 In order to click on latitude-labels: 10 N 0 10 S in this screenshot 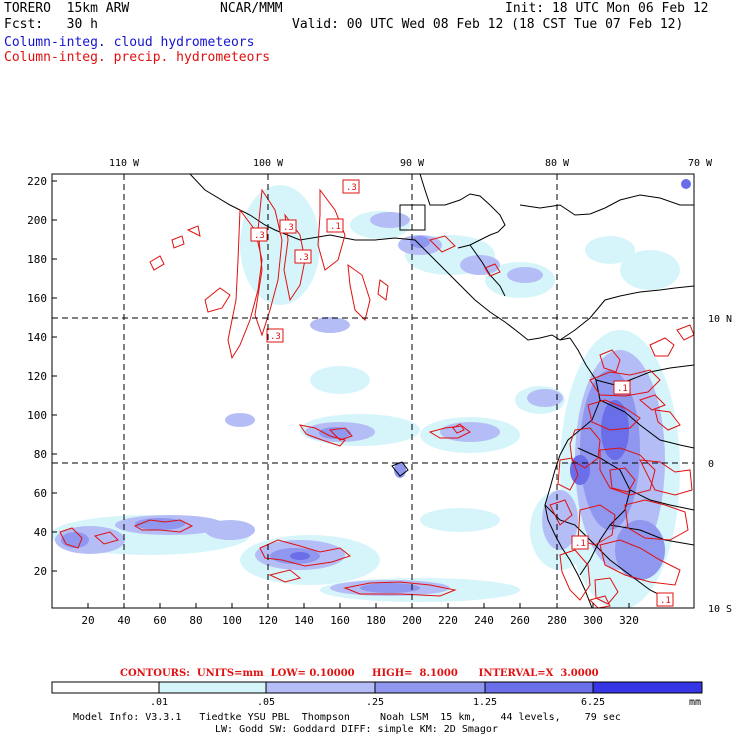, I will do `click(720, 464)`.